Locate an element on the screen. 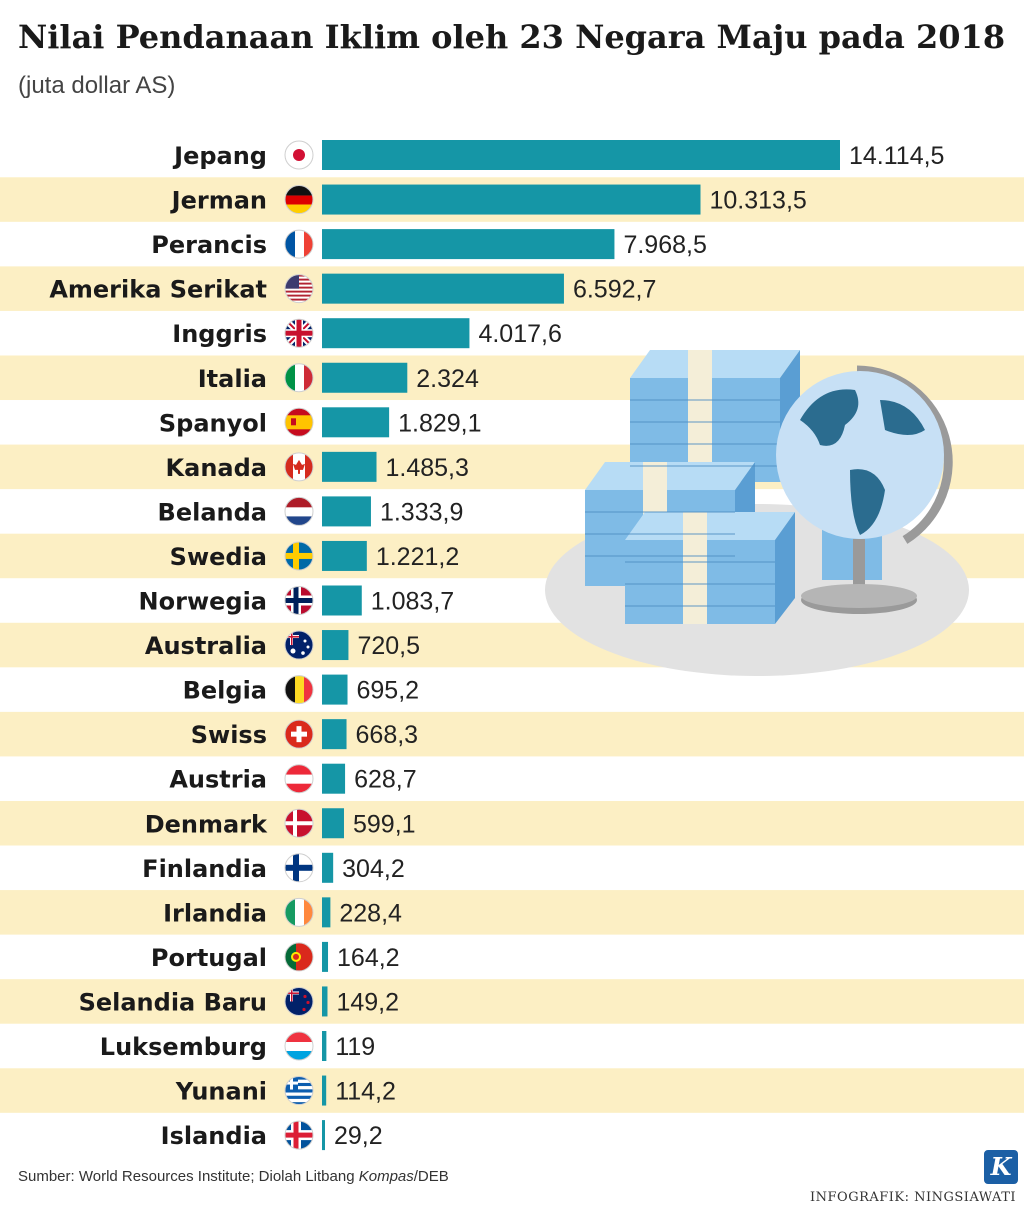 The height and width of the screenshot is (1212, 1024). usa-flag-icon is located at coordinates (299, 289).